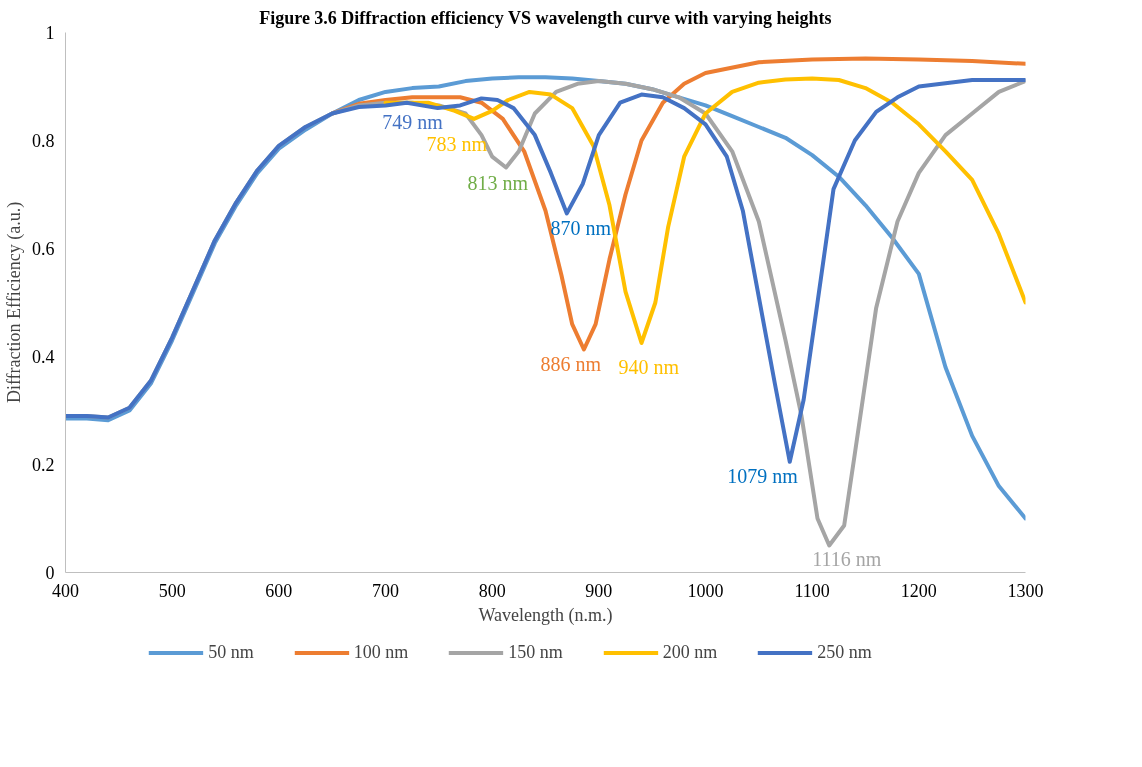 Image resolution: width=1142 pixels, height=767 pixels. What do you see at coordinates (847, 558) in the screenshot?
I see `annotation: 1116 nm` at bounding box center [847, 558].